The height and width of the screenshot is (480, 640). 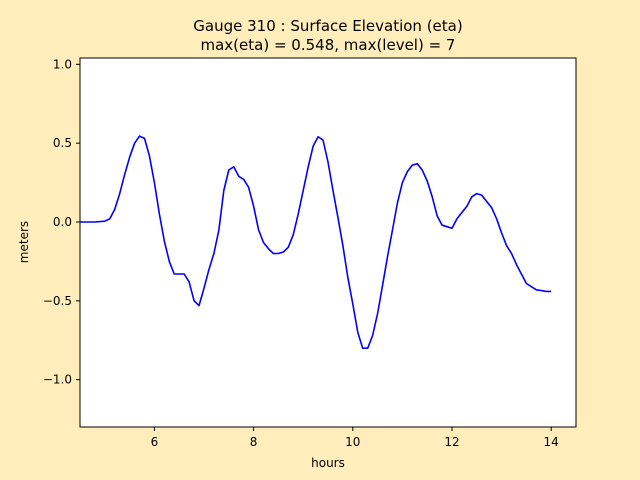 I want to click on chart-title-line2: max(eta) = 0.548, max(level) = 7, so click(x=328, y=45).